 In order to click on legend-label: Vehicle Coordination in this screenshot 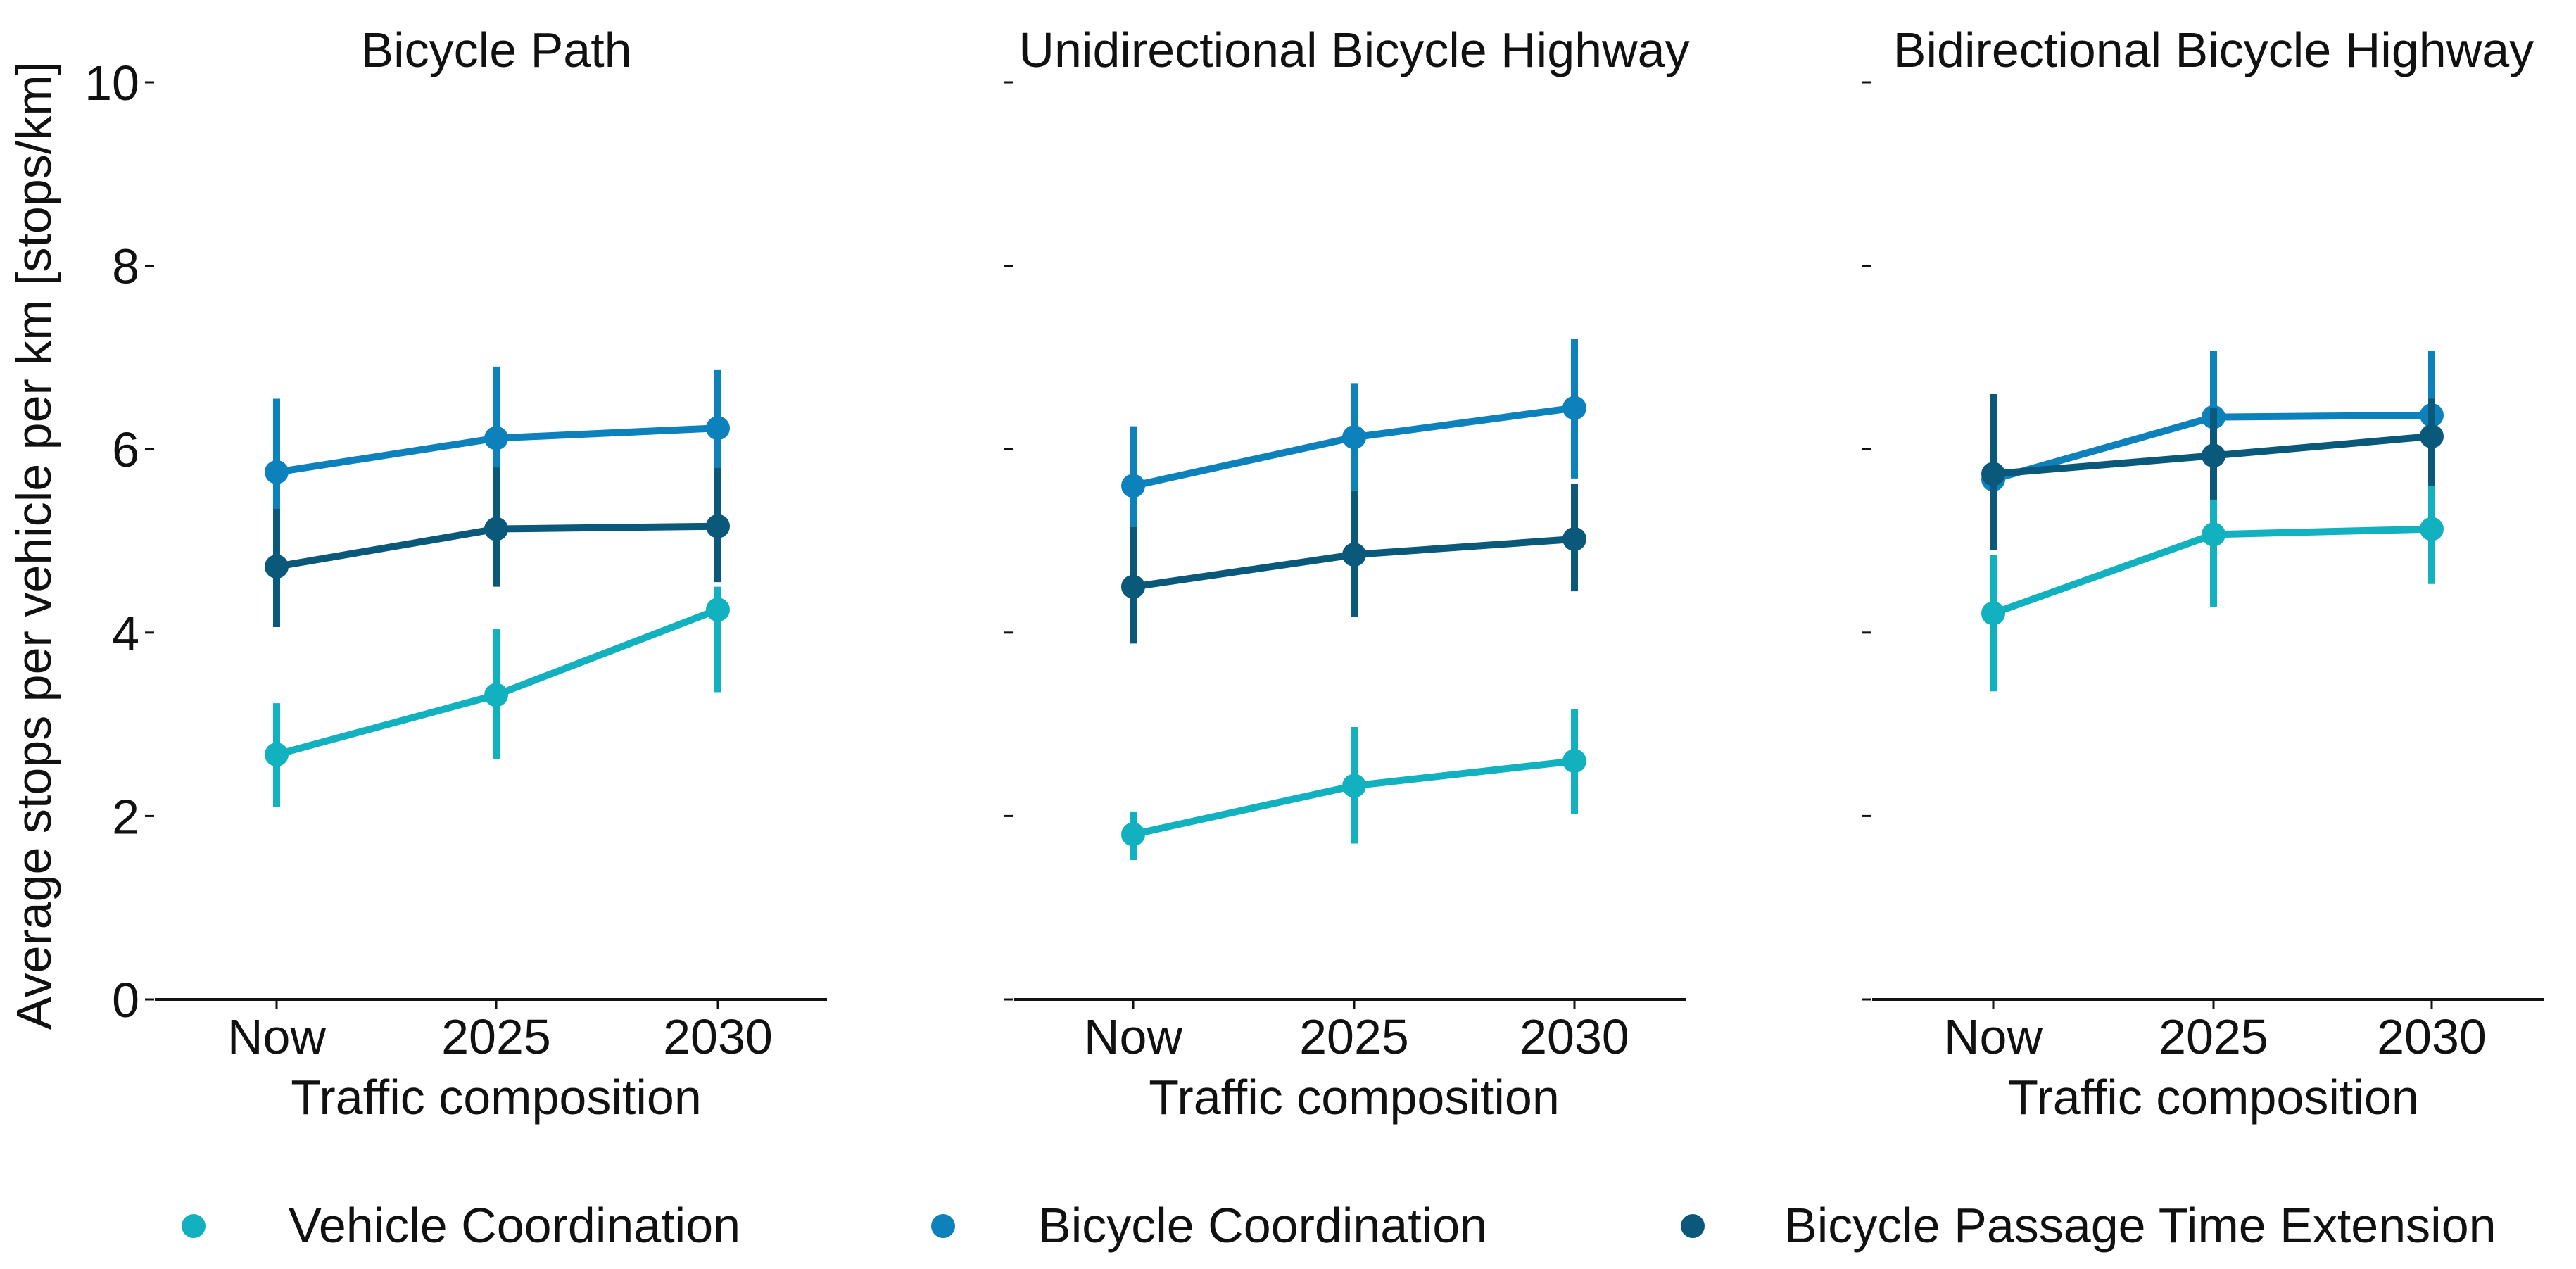, I will do `click(514, 1225)`.